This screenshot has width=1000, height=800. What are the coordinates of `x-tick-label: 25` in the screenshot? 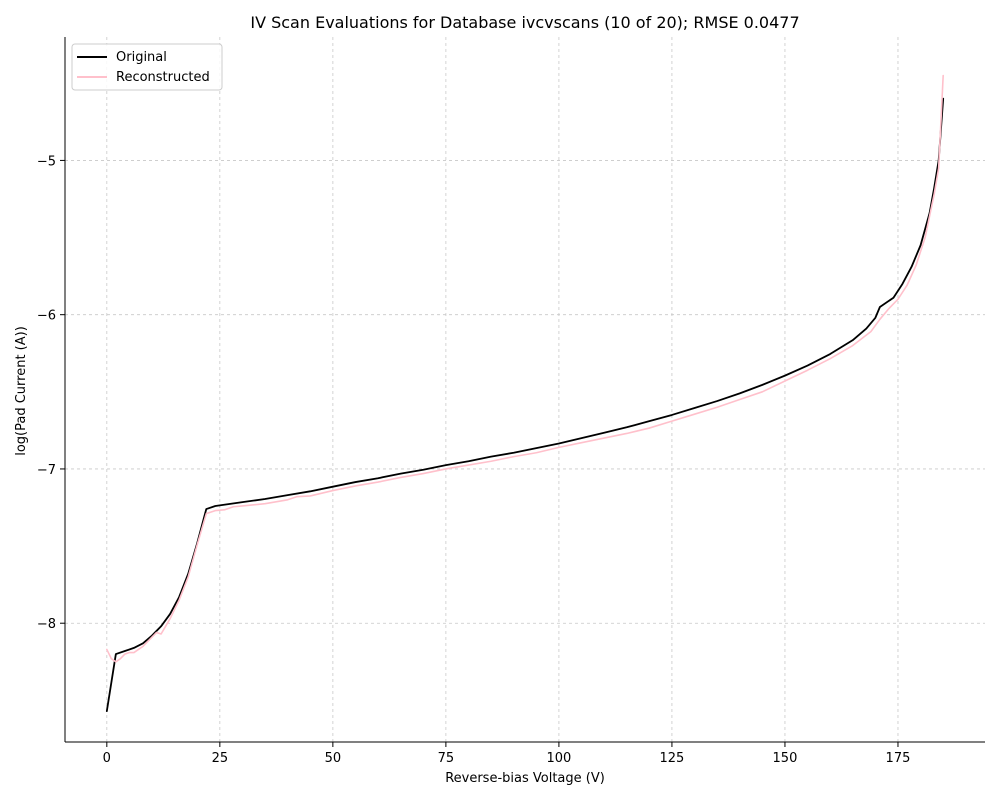 It's located at (220, 758).